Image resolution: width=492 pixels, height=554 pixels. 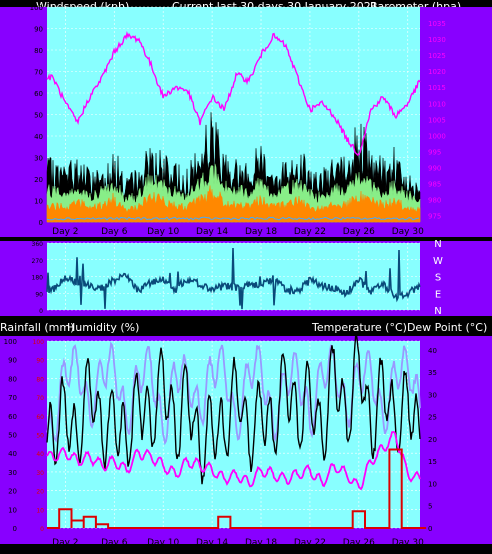 I want to click on rainfall-tick-label: 10, so click(x=40, y=510).